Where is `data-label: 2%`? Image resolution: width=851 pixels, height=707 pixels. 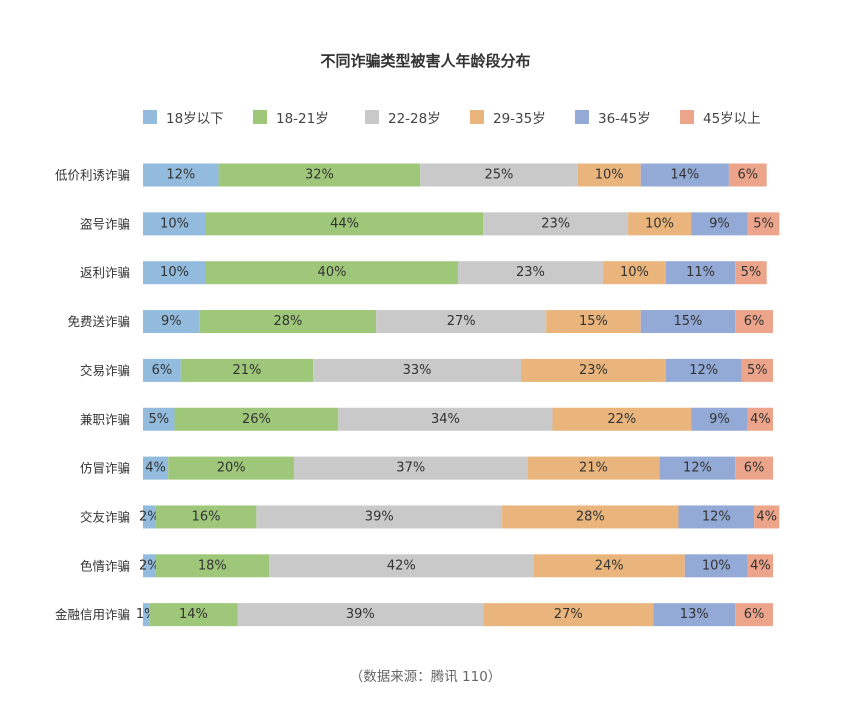 data-label: 2% is located at coordinates (149, 516).